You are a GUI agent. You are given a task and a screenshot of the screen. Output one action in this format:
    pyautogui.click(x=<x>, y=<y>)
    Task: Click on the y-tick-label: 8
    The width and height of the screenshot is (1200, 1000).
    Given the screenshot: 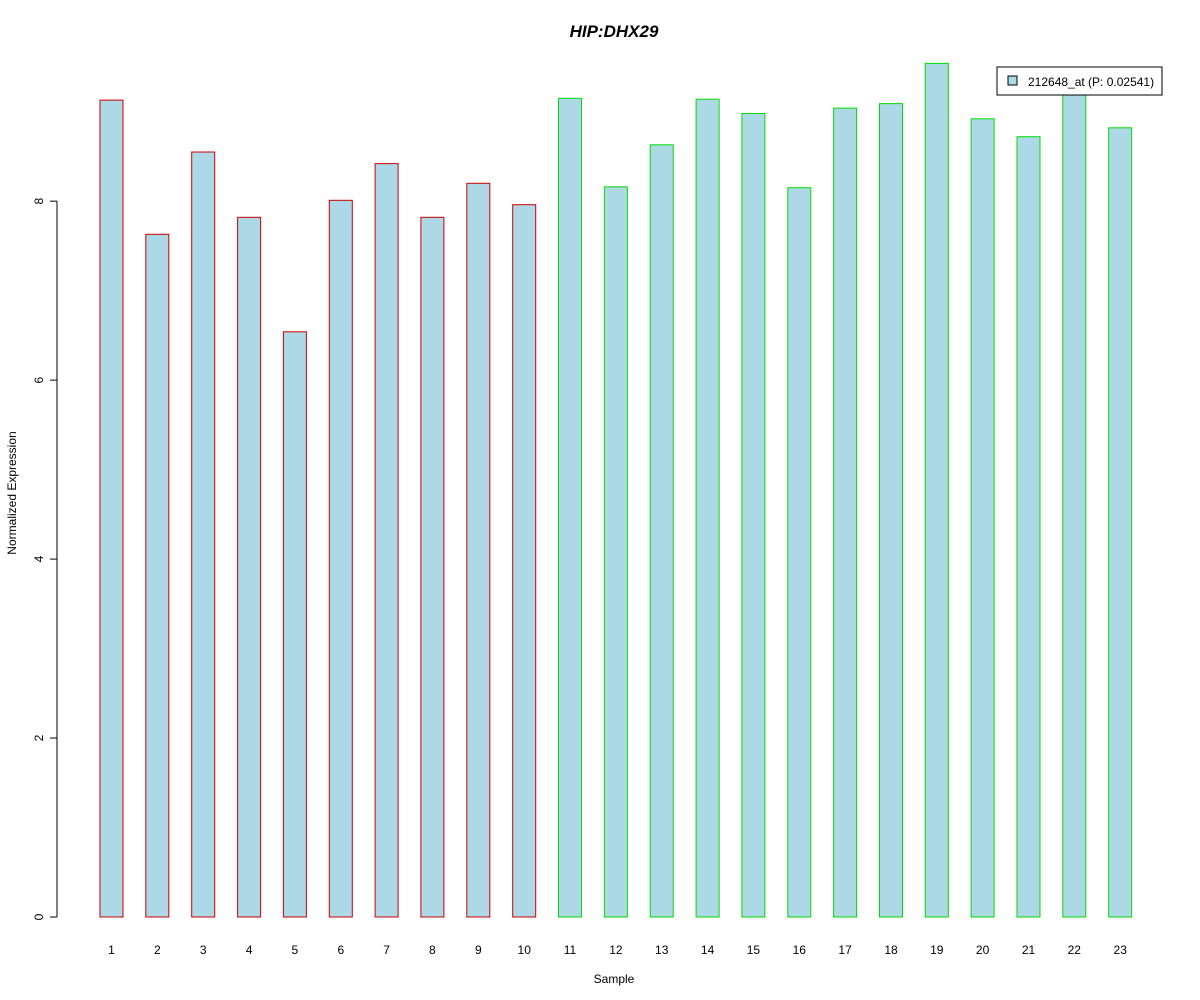 What is the action you would take?
    pyautogui.click(x=39, y=201)
    